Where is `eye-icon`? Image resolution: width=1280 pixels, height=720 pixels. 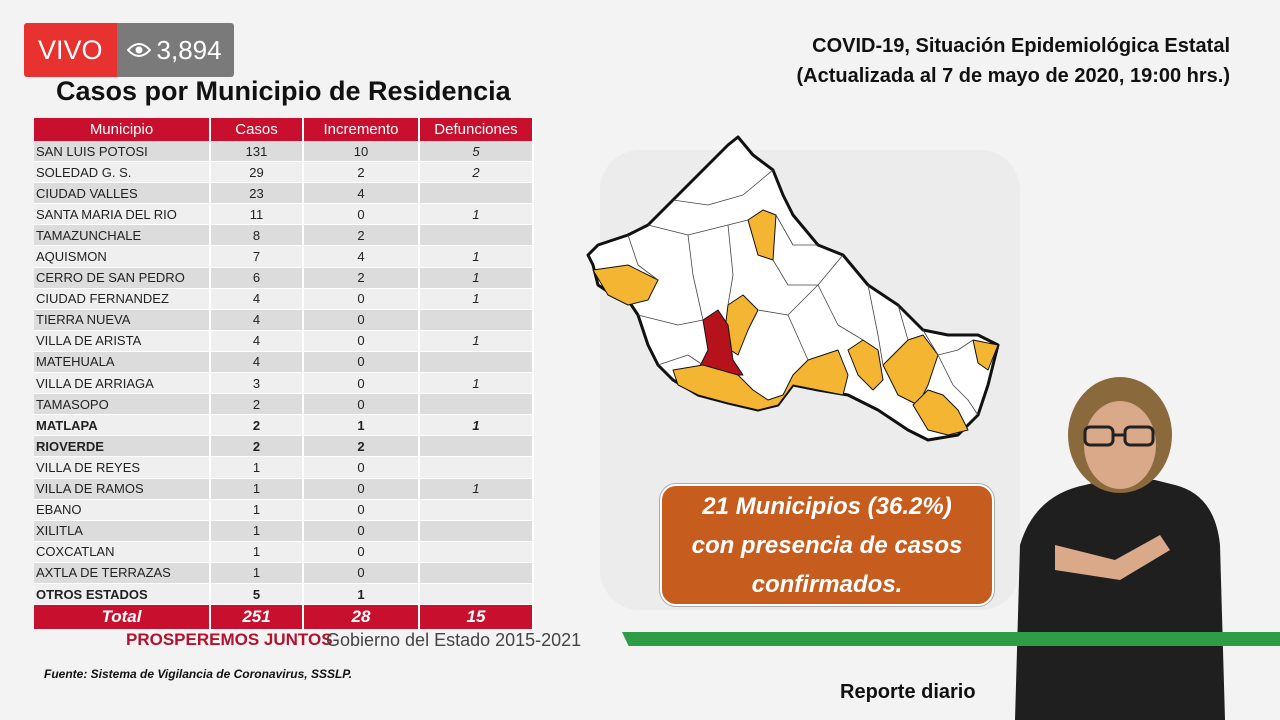
eye-icon is located at coordinates (138, 50).